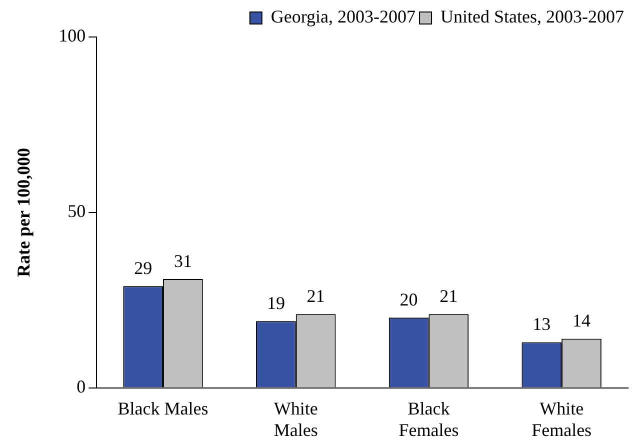  Describe the element at coordinates (343, 16) in the screenshot. I see `legend-label: Georgia, 2003-2007` at that location.